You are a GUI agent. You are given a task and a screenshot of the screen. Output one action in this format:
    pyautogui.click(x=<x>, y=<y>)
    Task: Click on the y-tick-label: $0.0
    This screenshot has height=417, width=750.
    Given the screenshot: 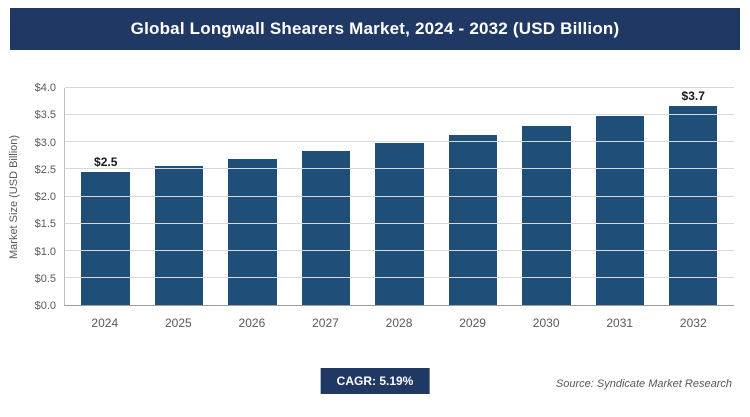 What is the action you would take?
    pyautogui.click(x=45, y=306)
    